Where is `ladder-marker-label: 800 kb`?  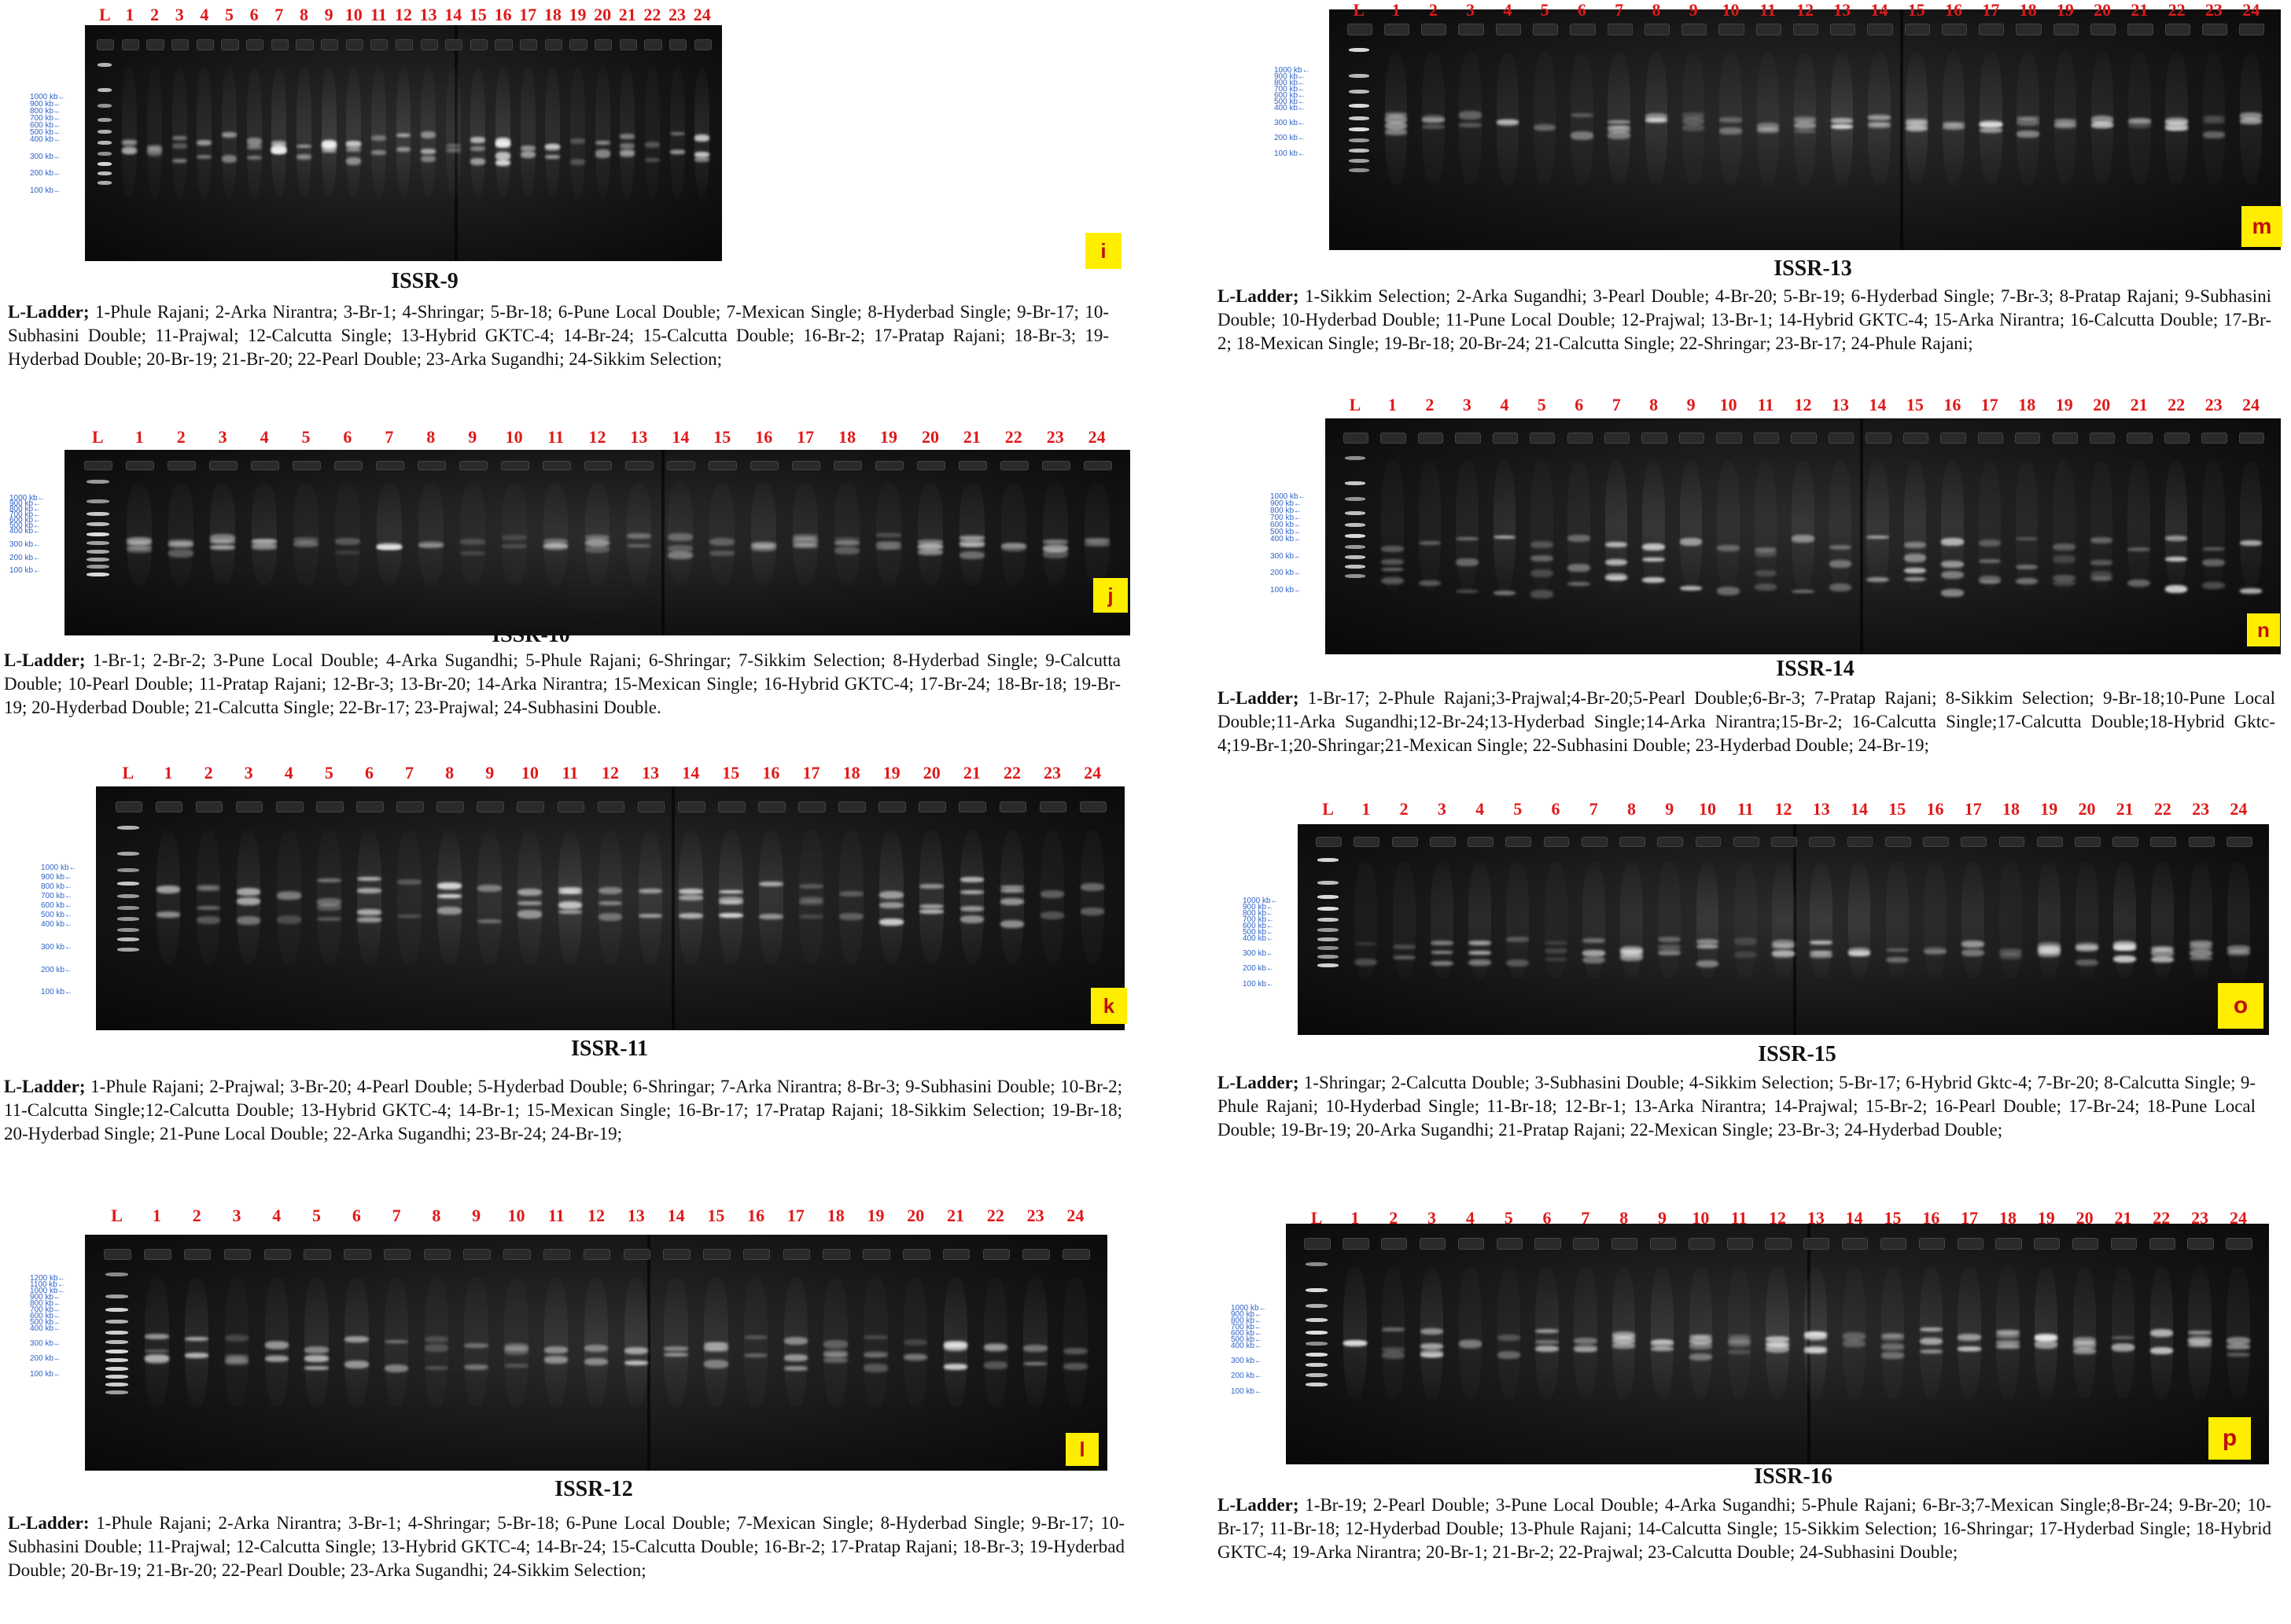
ladder-marker-label: 800 kb is located at coordinates (42, 1303).